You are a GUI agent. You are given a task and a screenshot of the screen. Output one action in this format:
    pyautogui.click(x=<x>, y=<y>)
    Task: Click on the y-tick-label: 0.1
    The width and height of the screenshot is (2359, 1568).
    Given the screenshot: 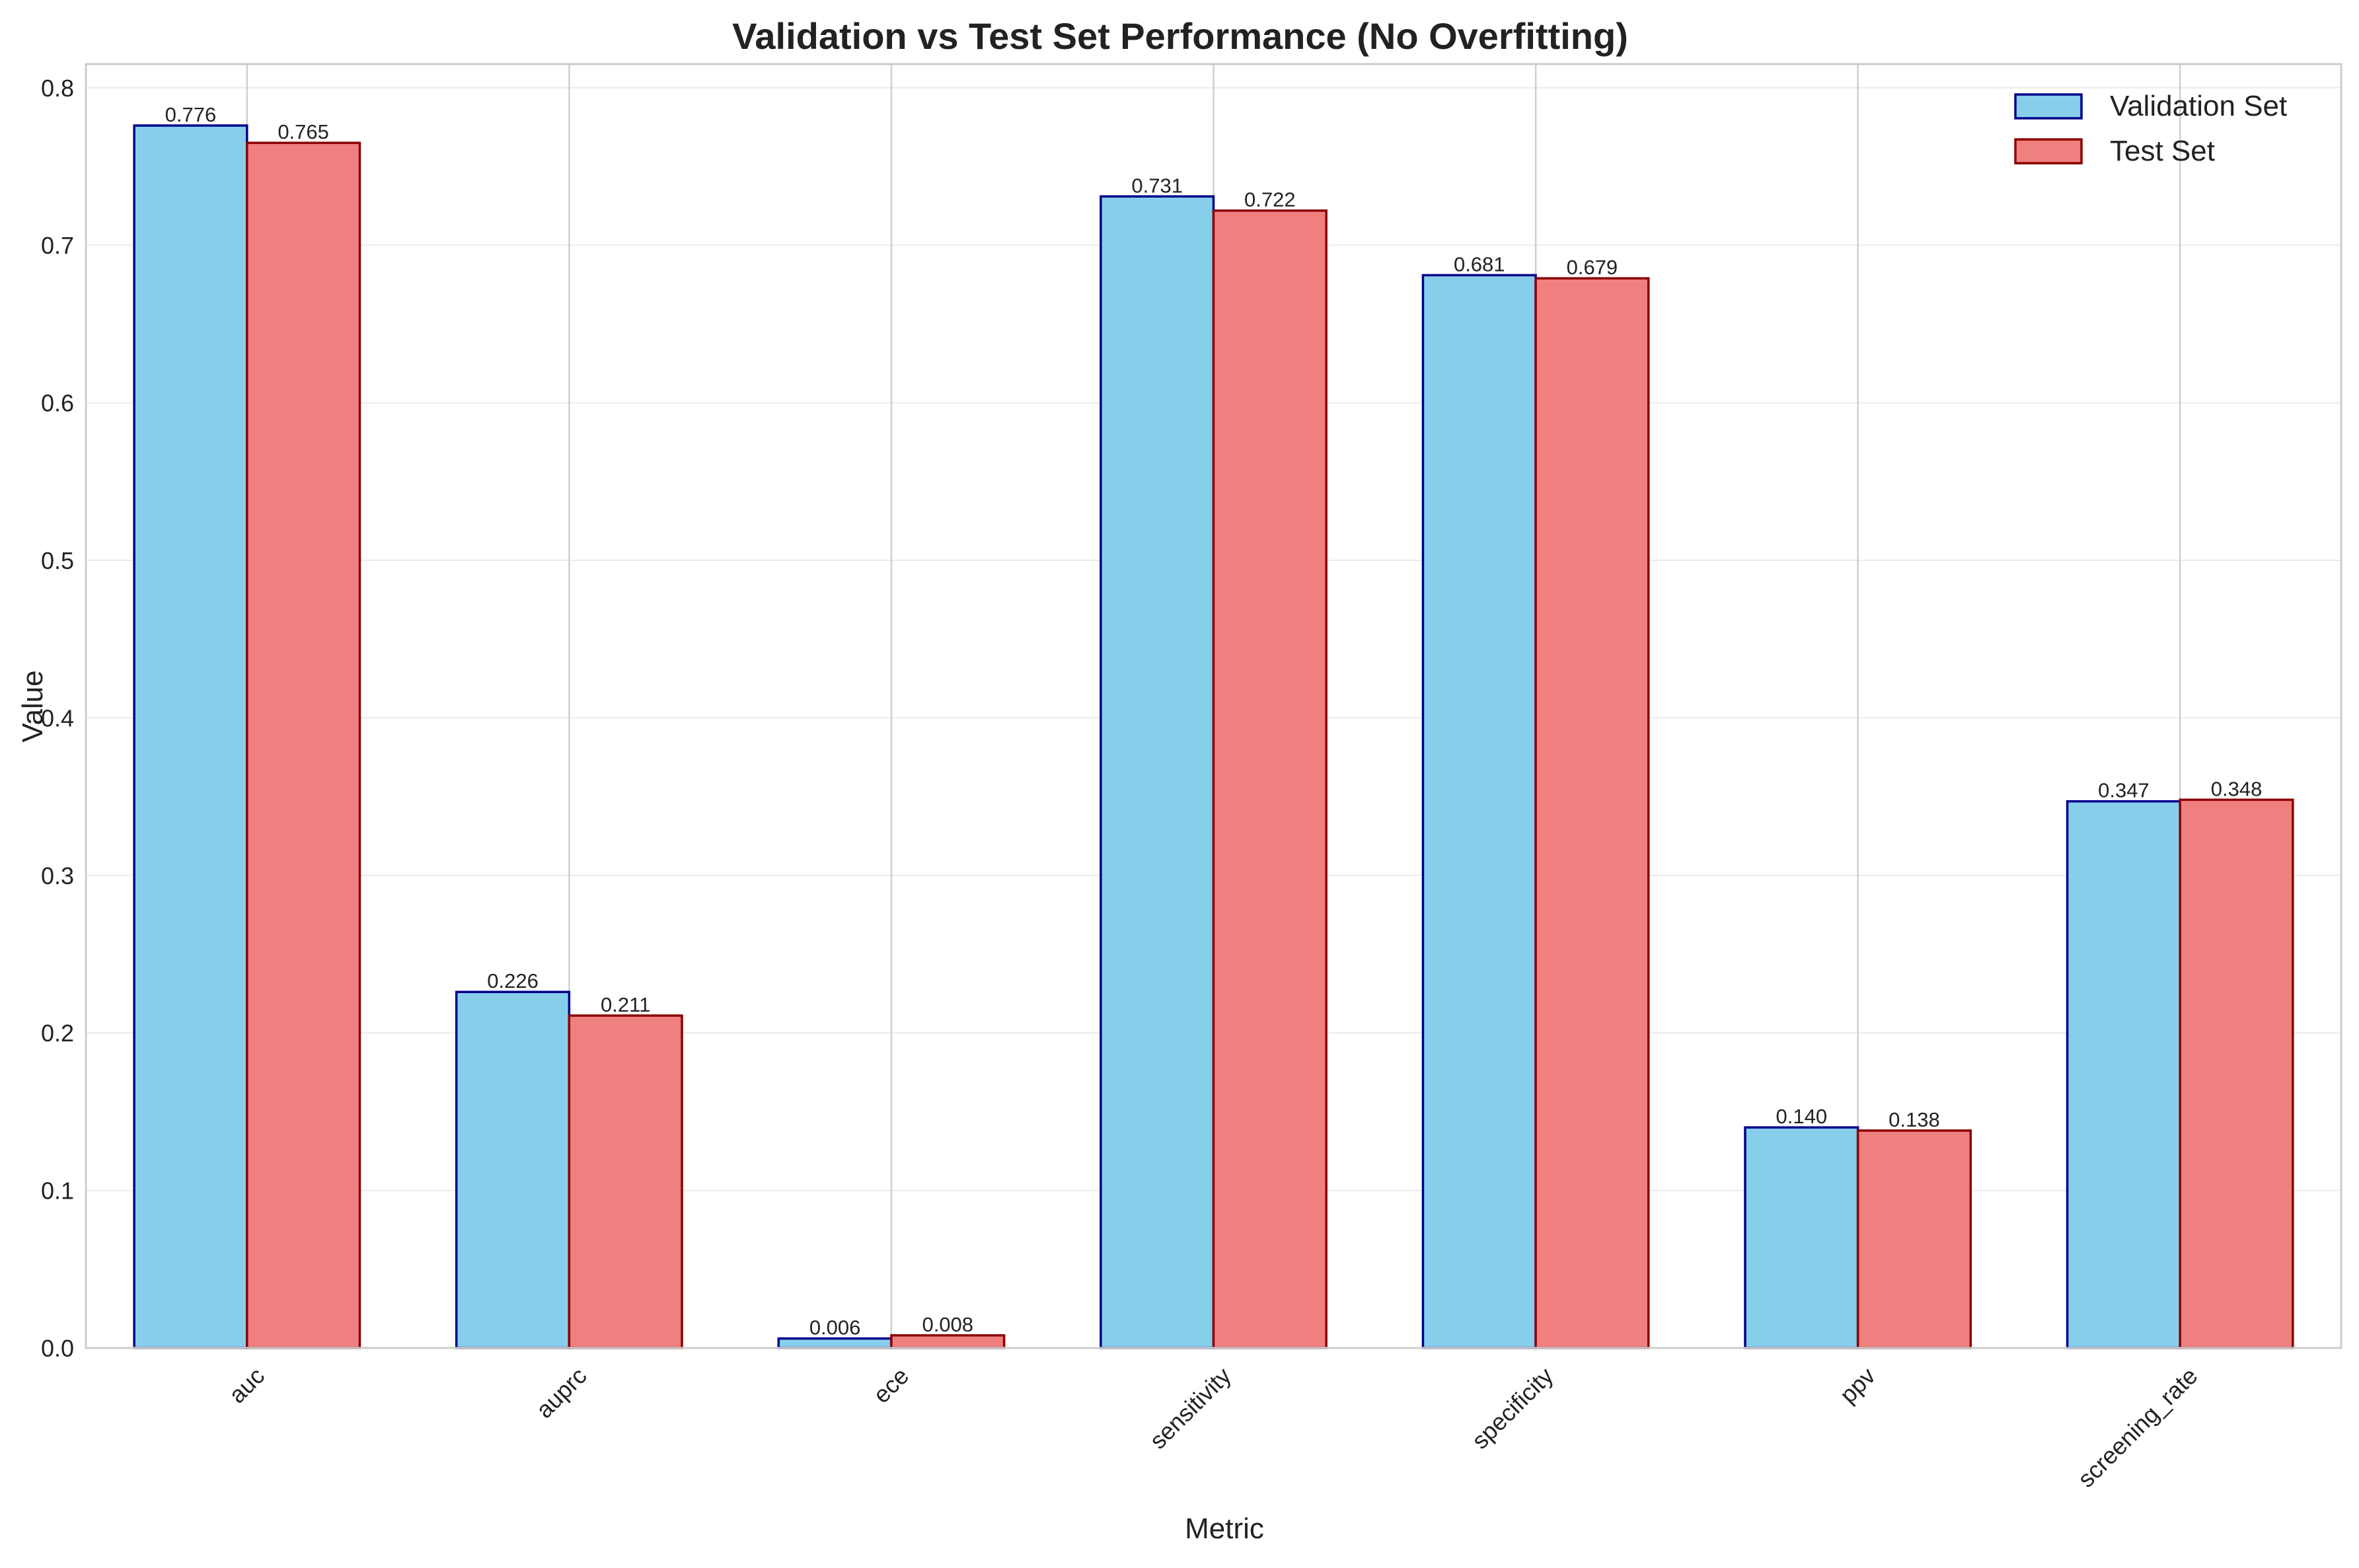 What is the action you would take?
    pyautogui.click(x=58, y=1191)
    